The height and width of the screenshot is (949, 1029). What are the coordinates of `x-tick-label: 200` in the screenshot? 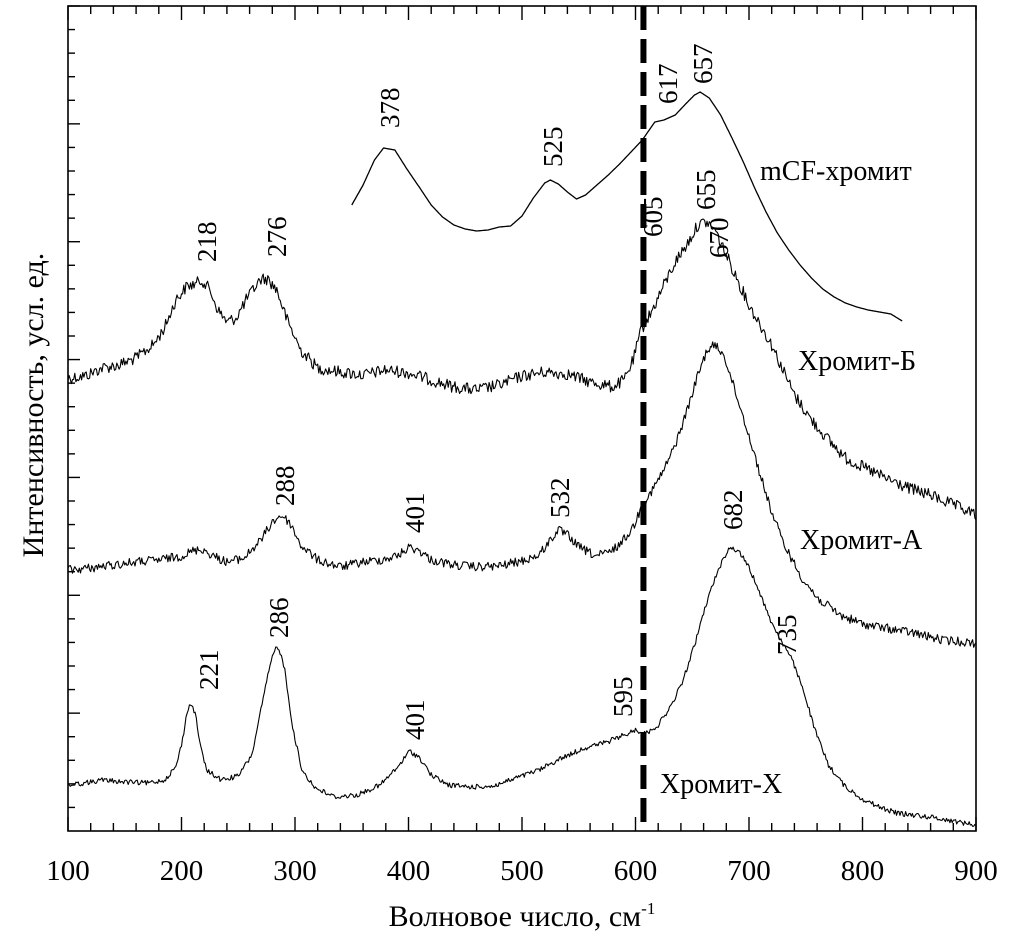 It's located at (182, 871).